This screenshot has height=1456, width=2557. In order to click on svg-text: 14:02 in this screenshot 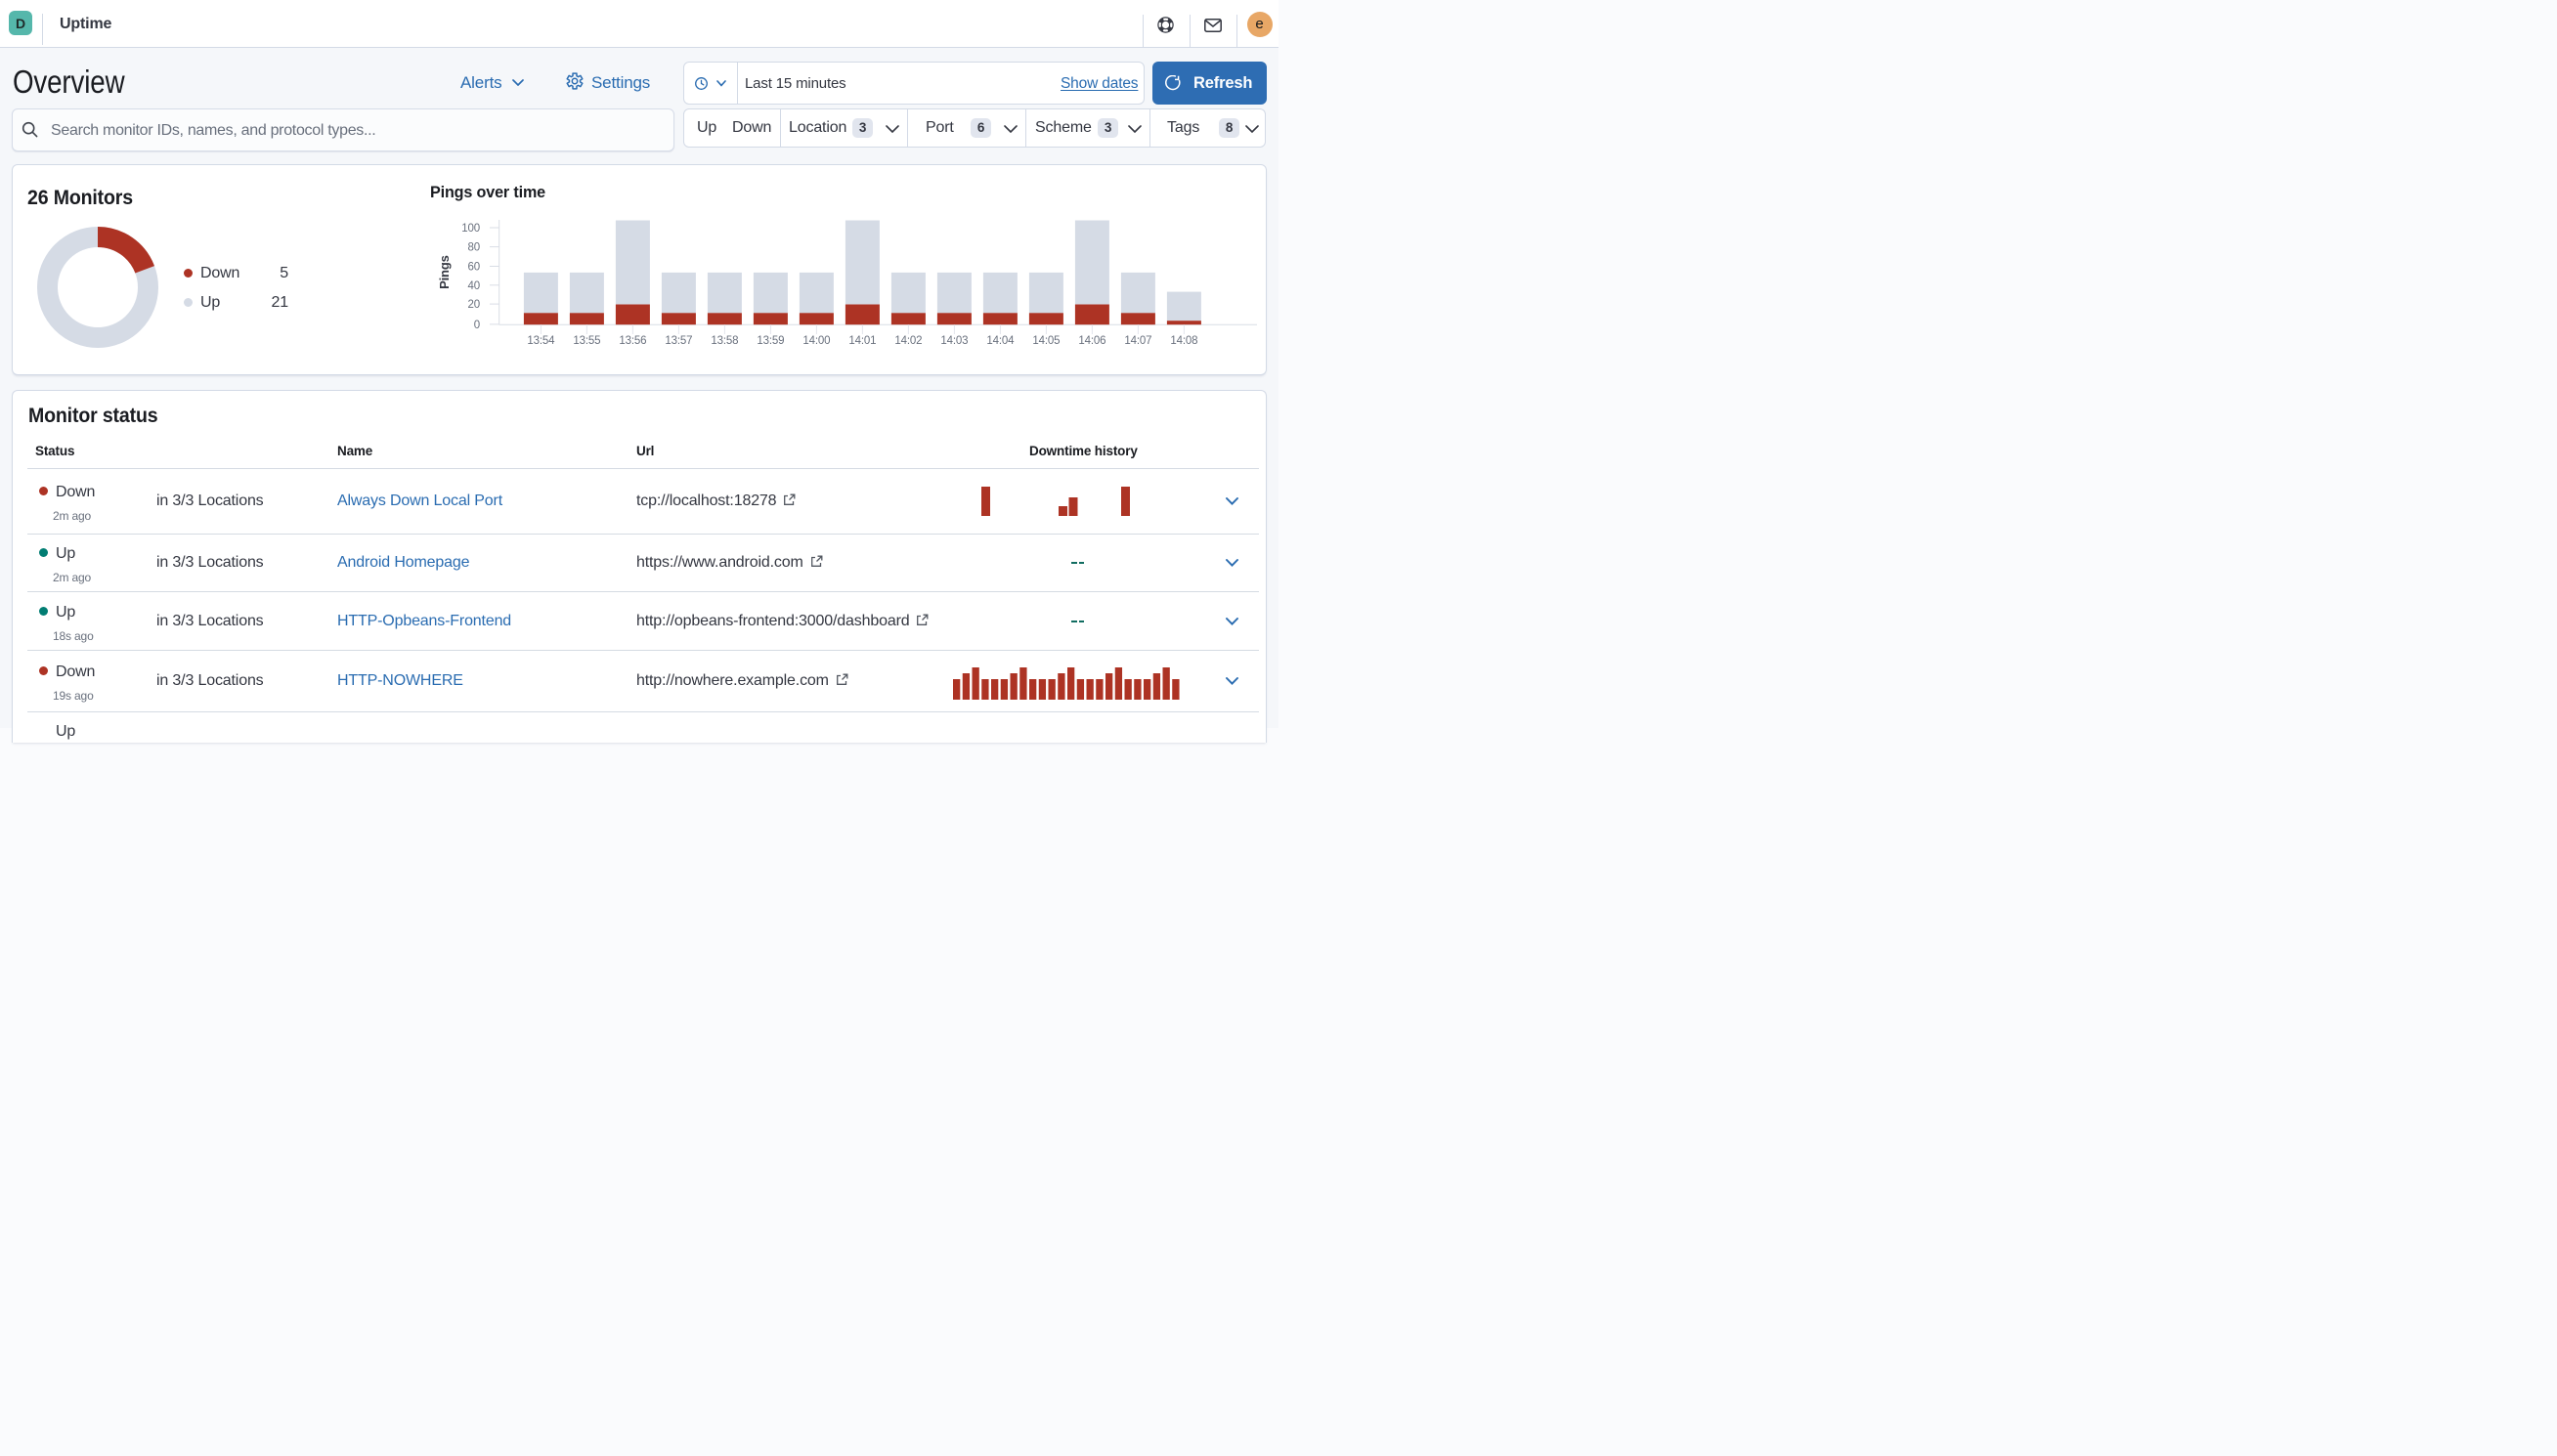, I will do `click(908, 341)`.